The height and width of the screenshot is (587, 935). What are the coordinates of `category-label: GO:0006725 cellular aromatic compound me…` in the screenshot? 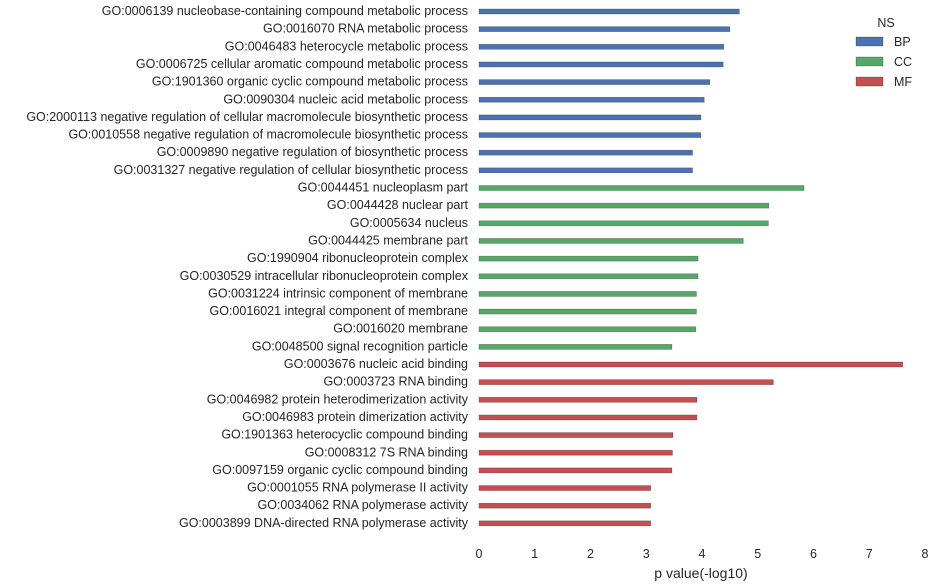 It's located at (302, 64).